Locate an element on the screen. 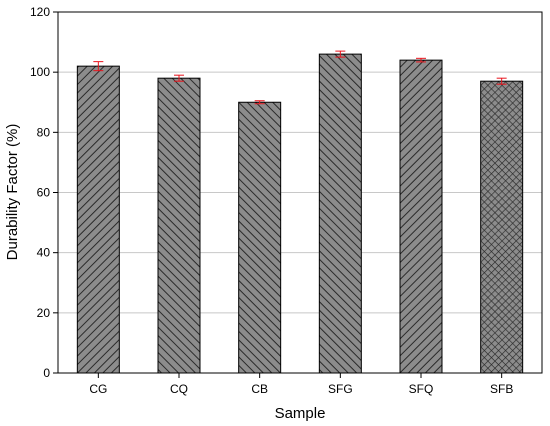 Image resolution: width=550 pixels, height=426 pixels. bar-cb is located at coordinates (260, 237).